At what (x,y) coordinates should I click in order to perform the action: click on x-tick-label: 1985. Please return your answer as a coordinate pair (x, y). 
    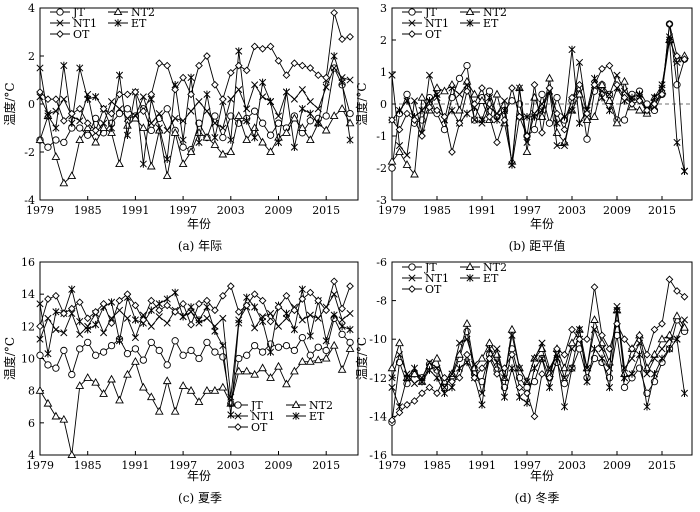
    Looking at the image, I should click on (437, 465).